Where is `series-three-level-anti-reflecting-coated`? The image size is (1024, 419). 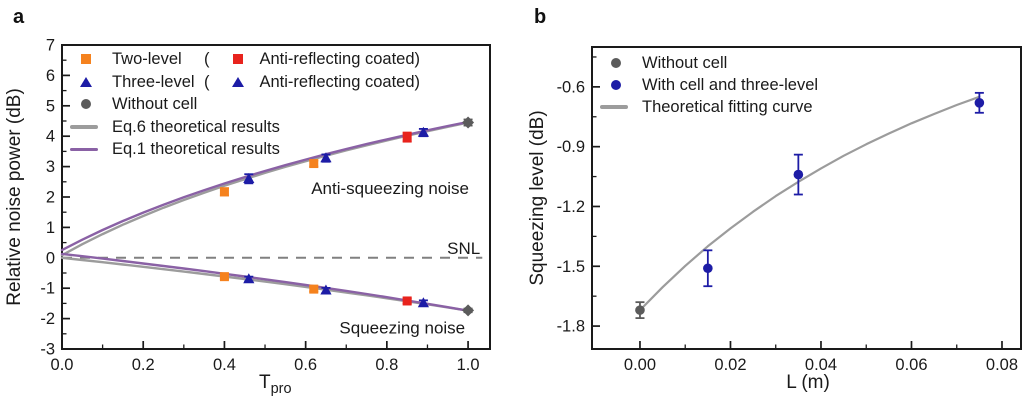 series-three-level-anti-reflecting-coated is located at coordinates (423, 217).